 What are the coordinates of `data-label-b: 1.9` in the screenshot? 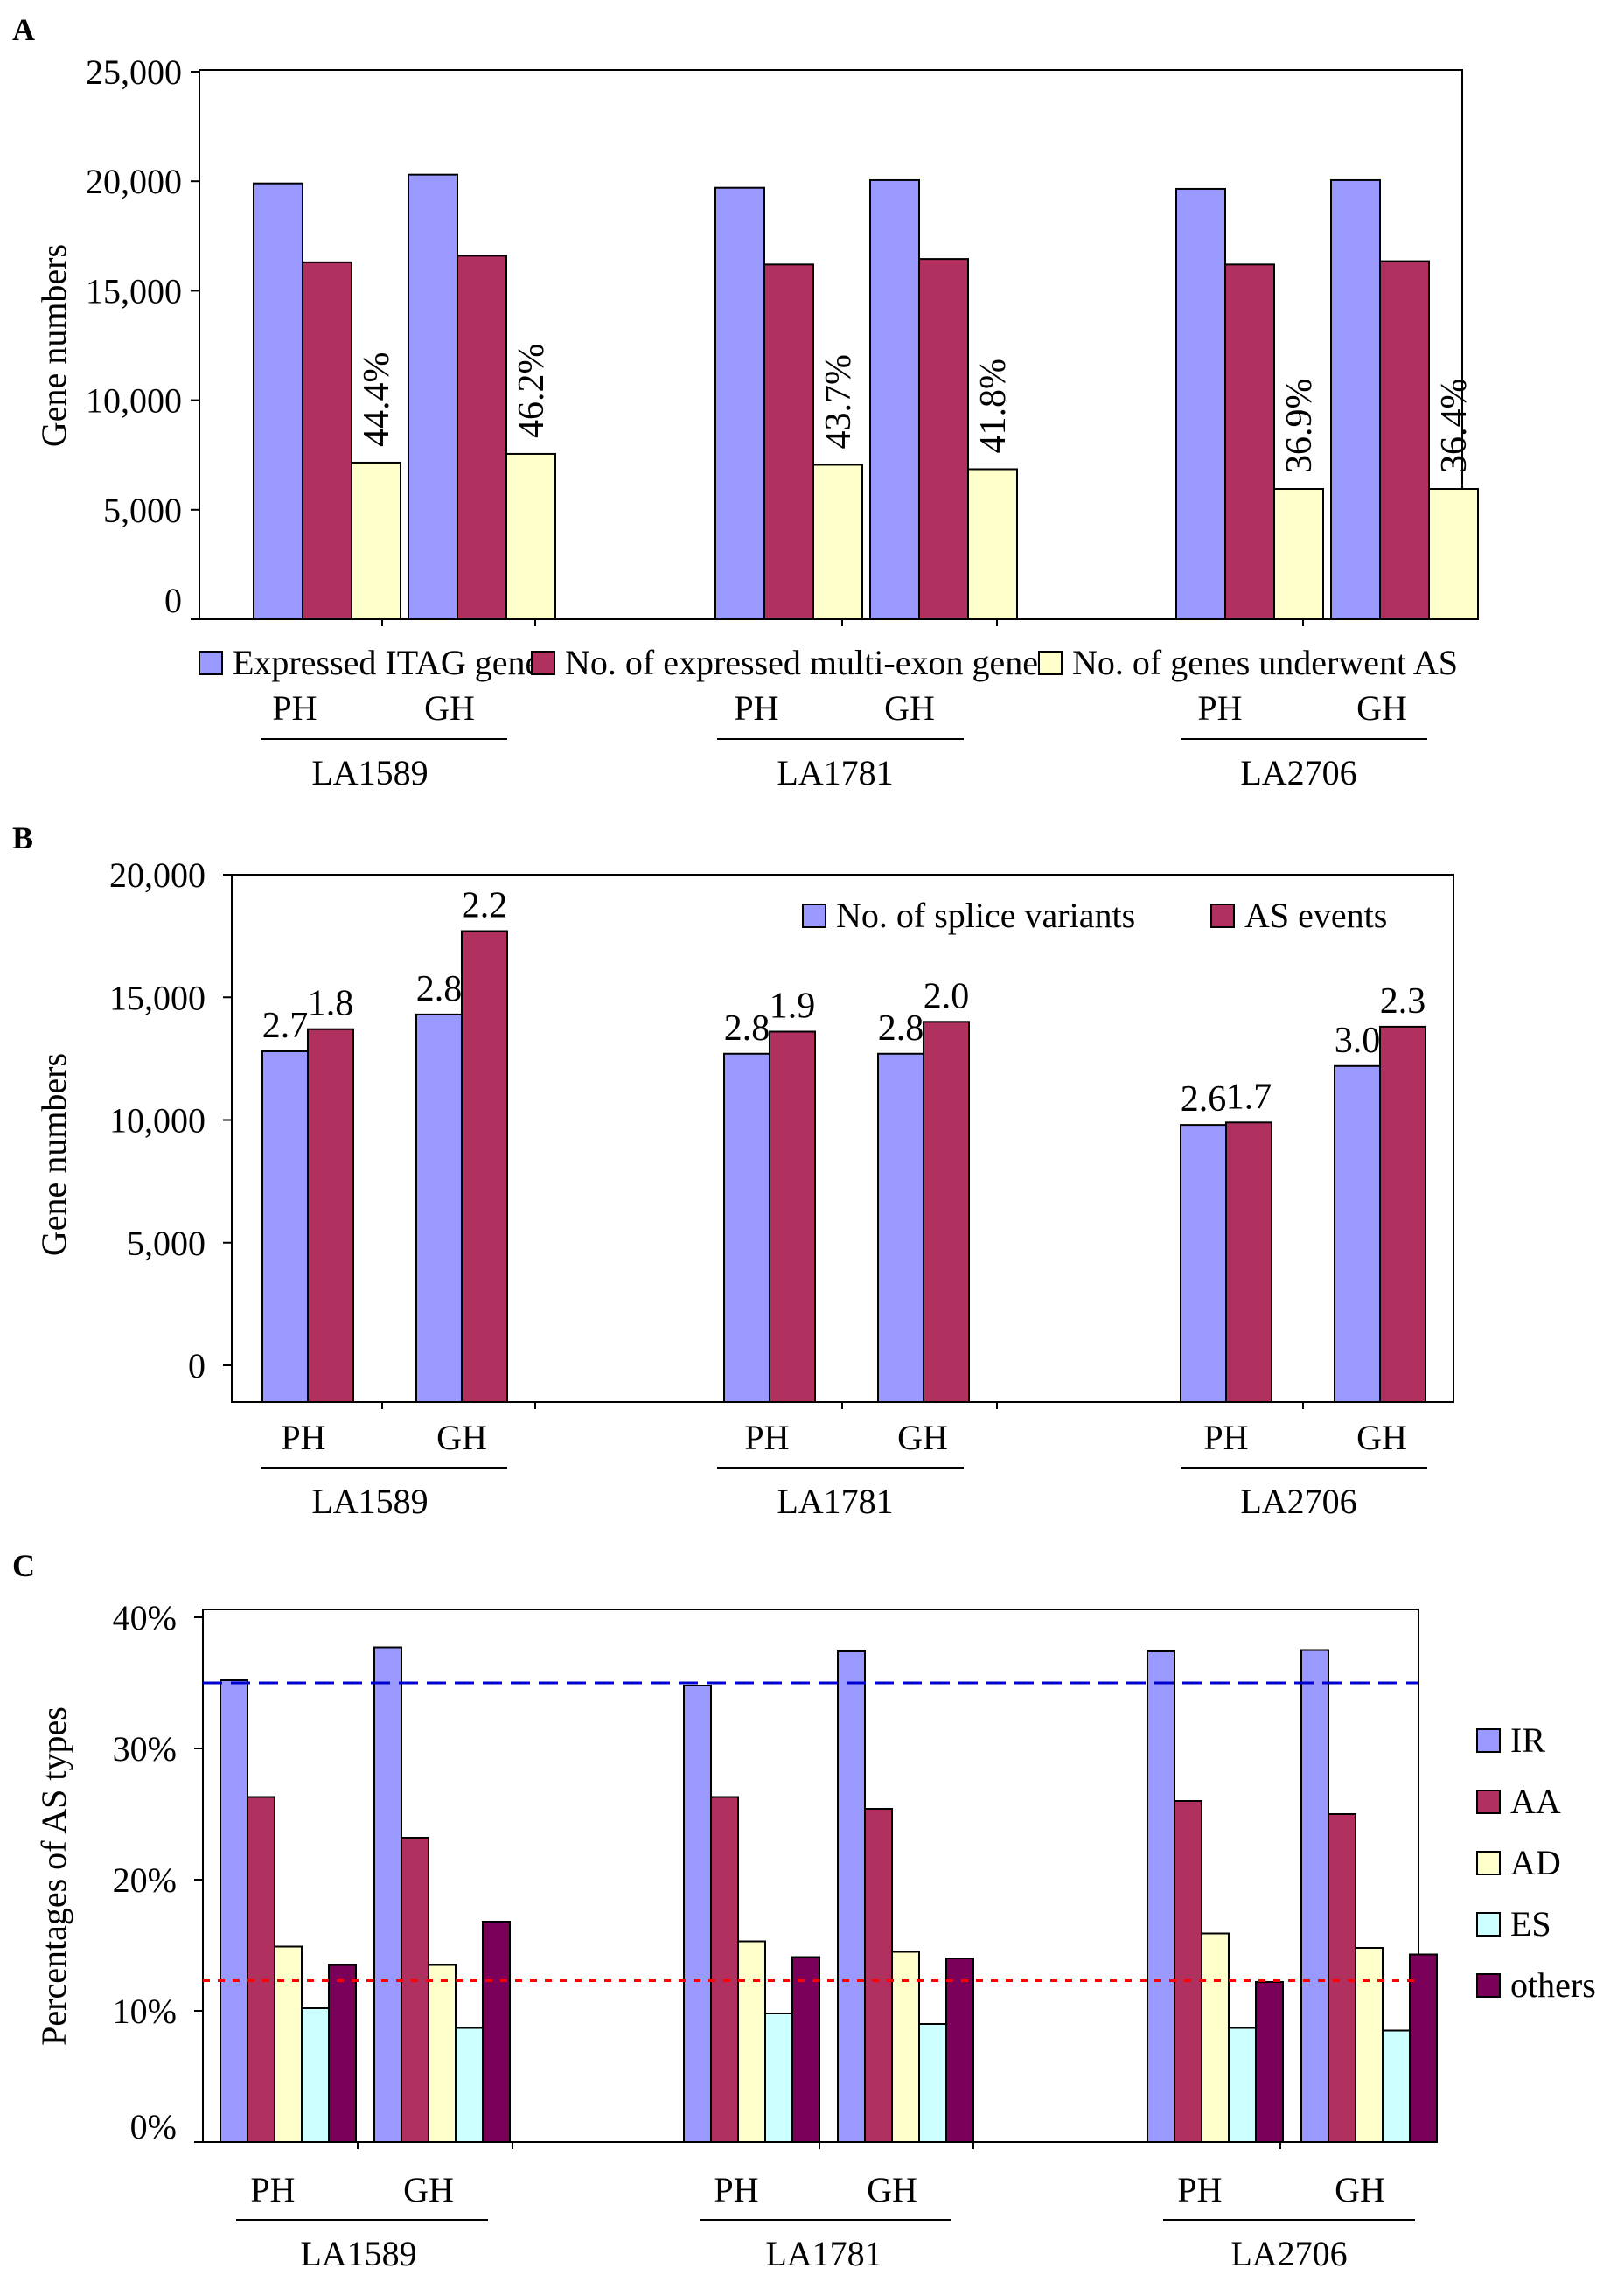 It's located at (793, 1007).